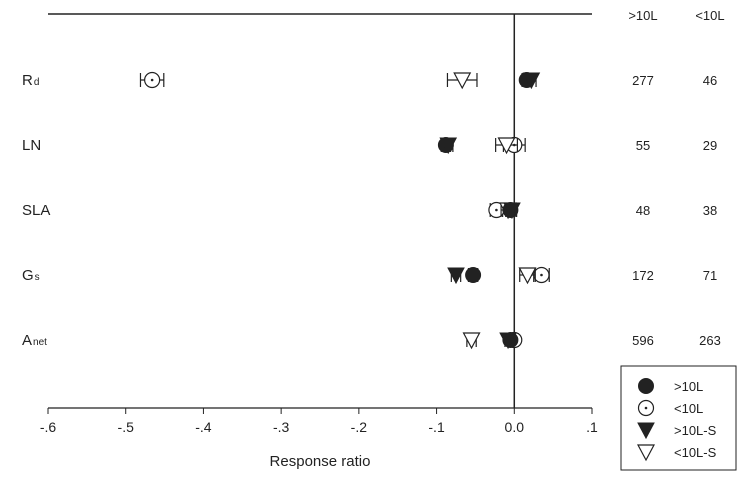 The image size is (743, 481). What do you see at coordinates (515, 427) in the screenshot?
I see `x-tick-label: 0.0` at bounding box center [515, 427].